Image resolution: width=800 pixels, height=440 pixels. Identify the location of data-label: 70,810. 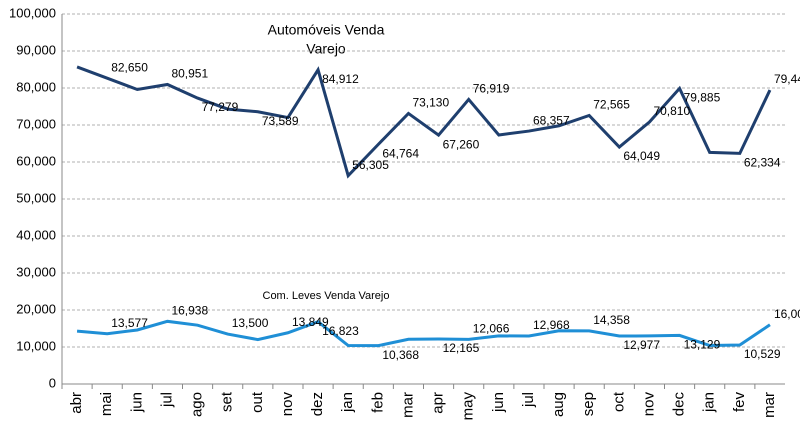
(671, 111).